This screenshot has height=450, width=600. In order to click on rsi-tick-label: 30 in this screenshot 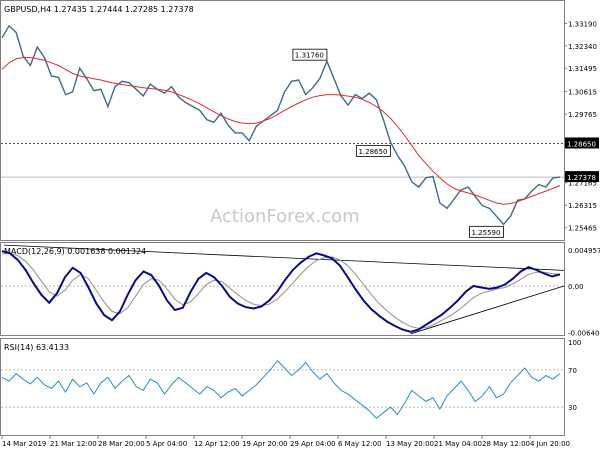, I will do `click(572, 408)`.